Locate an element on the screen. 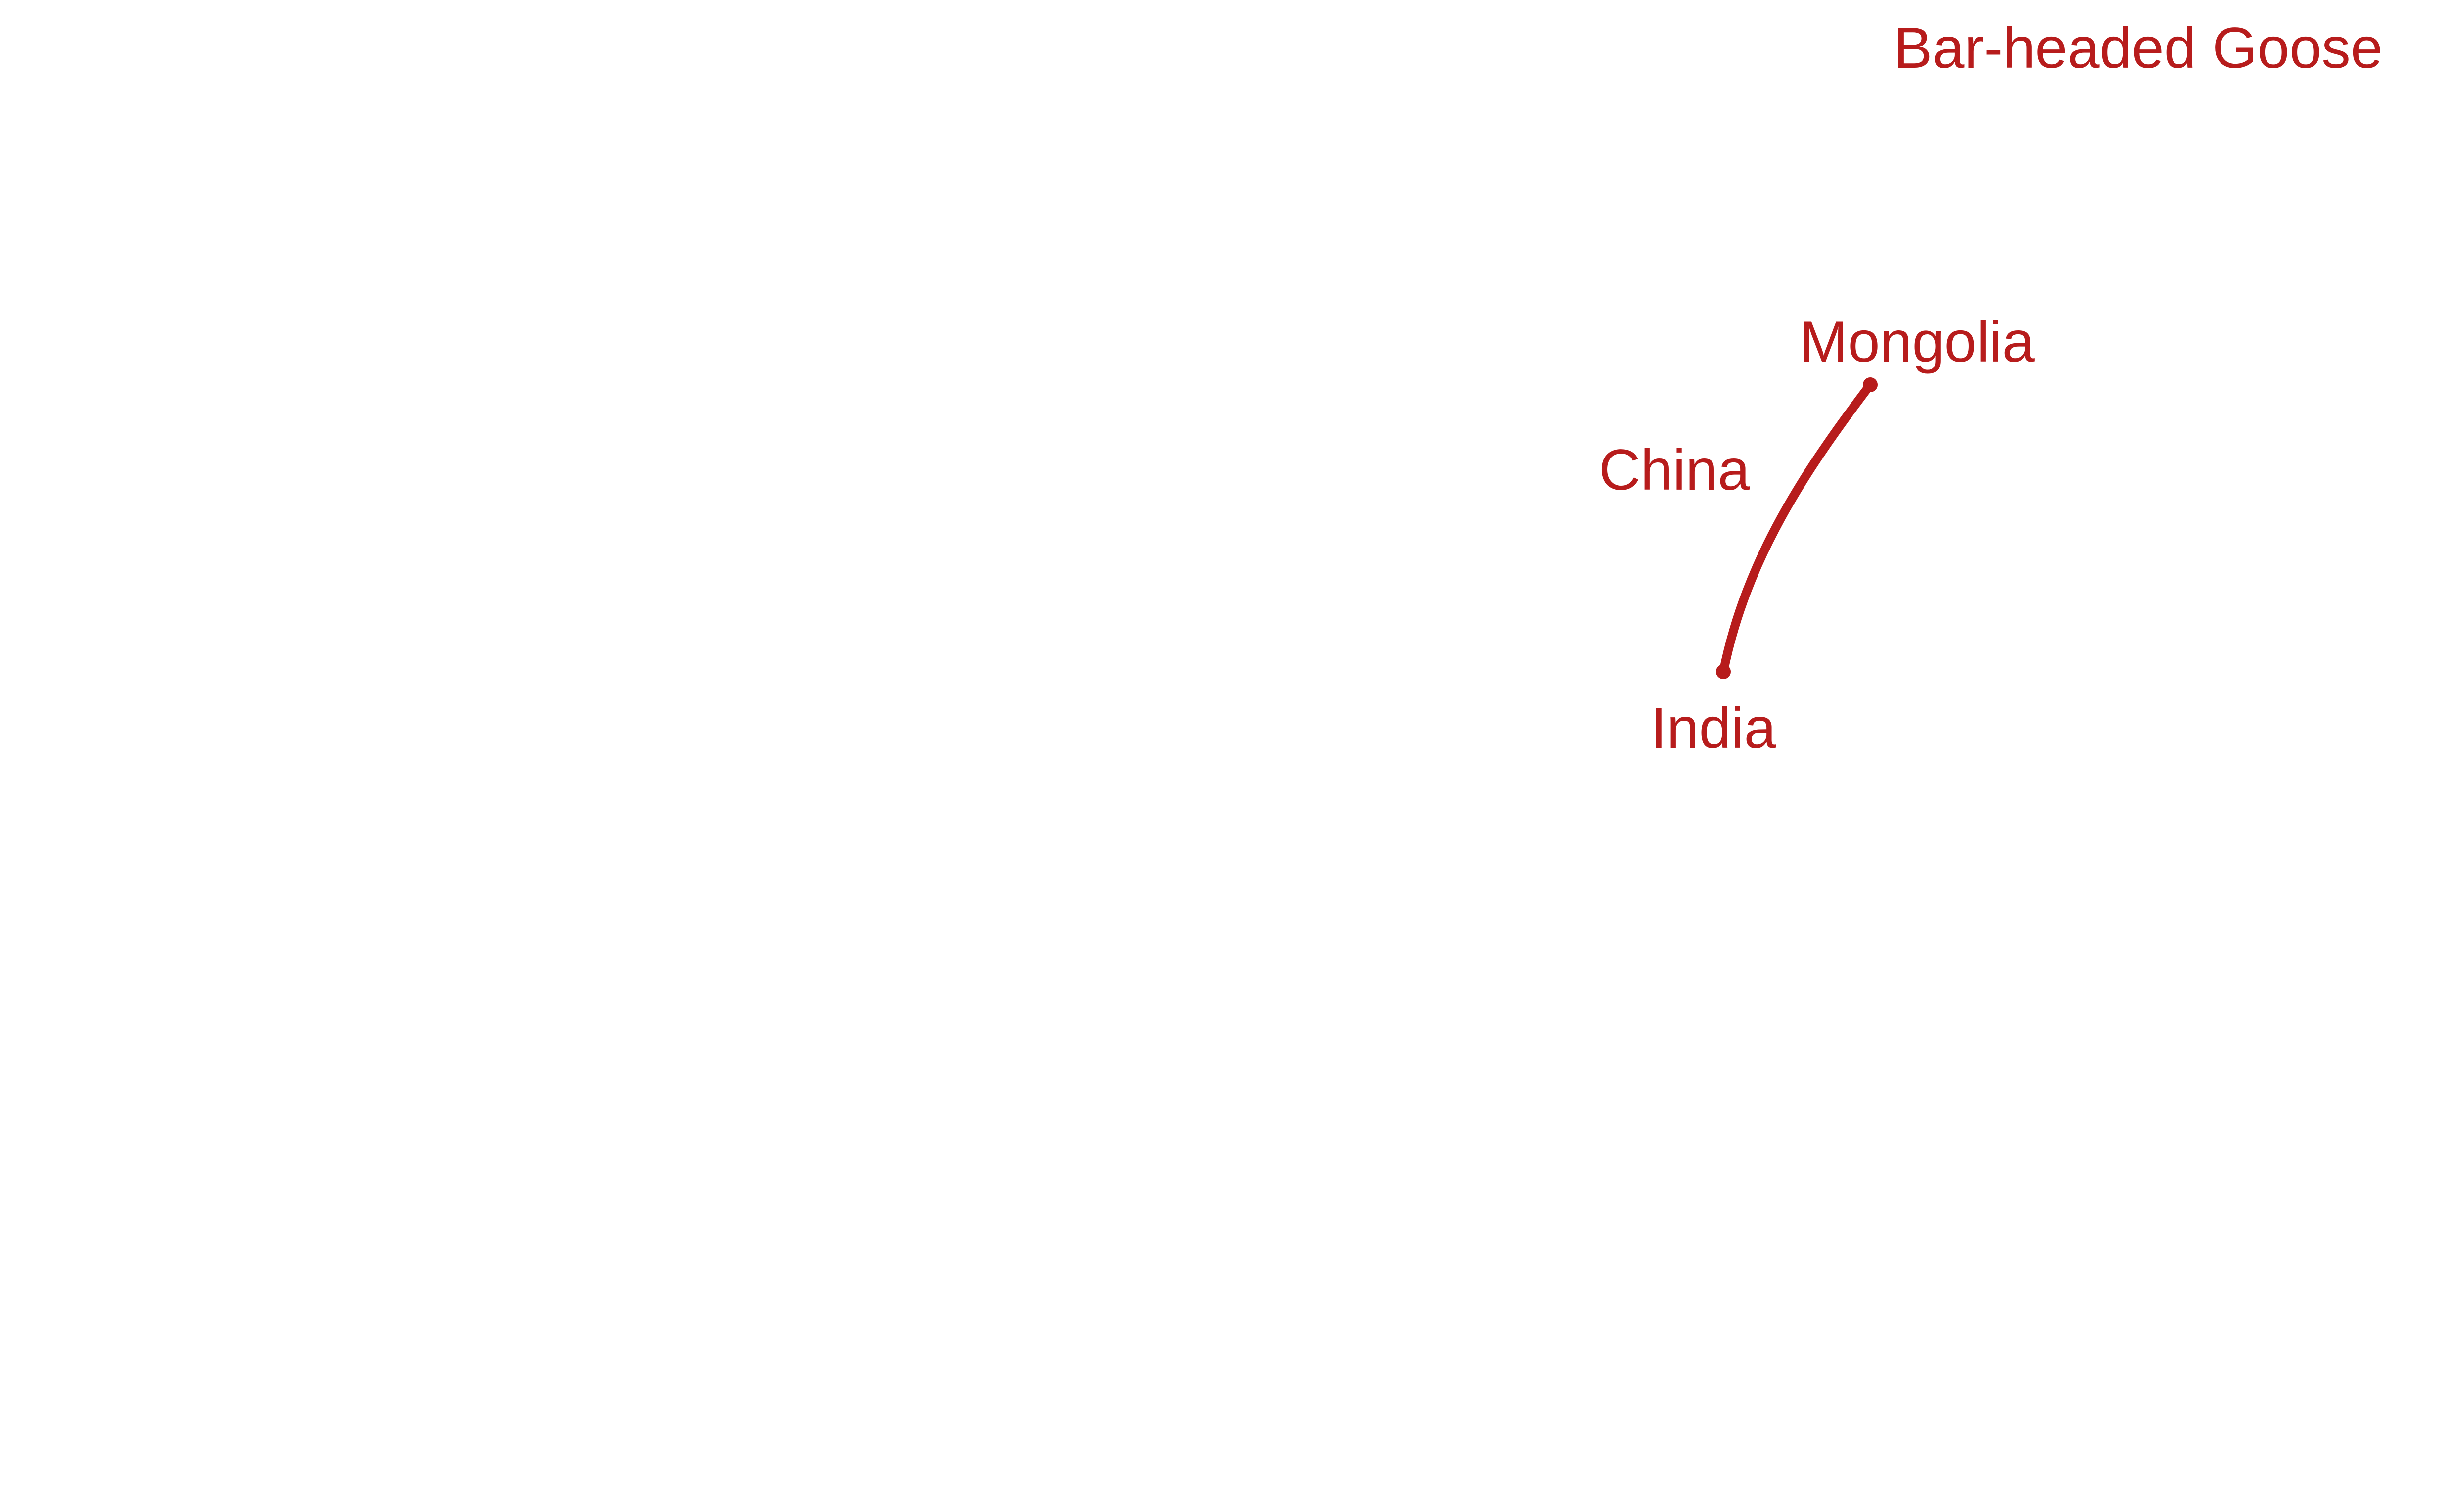 The height and width of the screenshot is (1512, 2452). map-title: Bar-headed Goose is located at coordinates (2138, 47).